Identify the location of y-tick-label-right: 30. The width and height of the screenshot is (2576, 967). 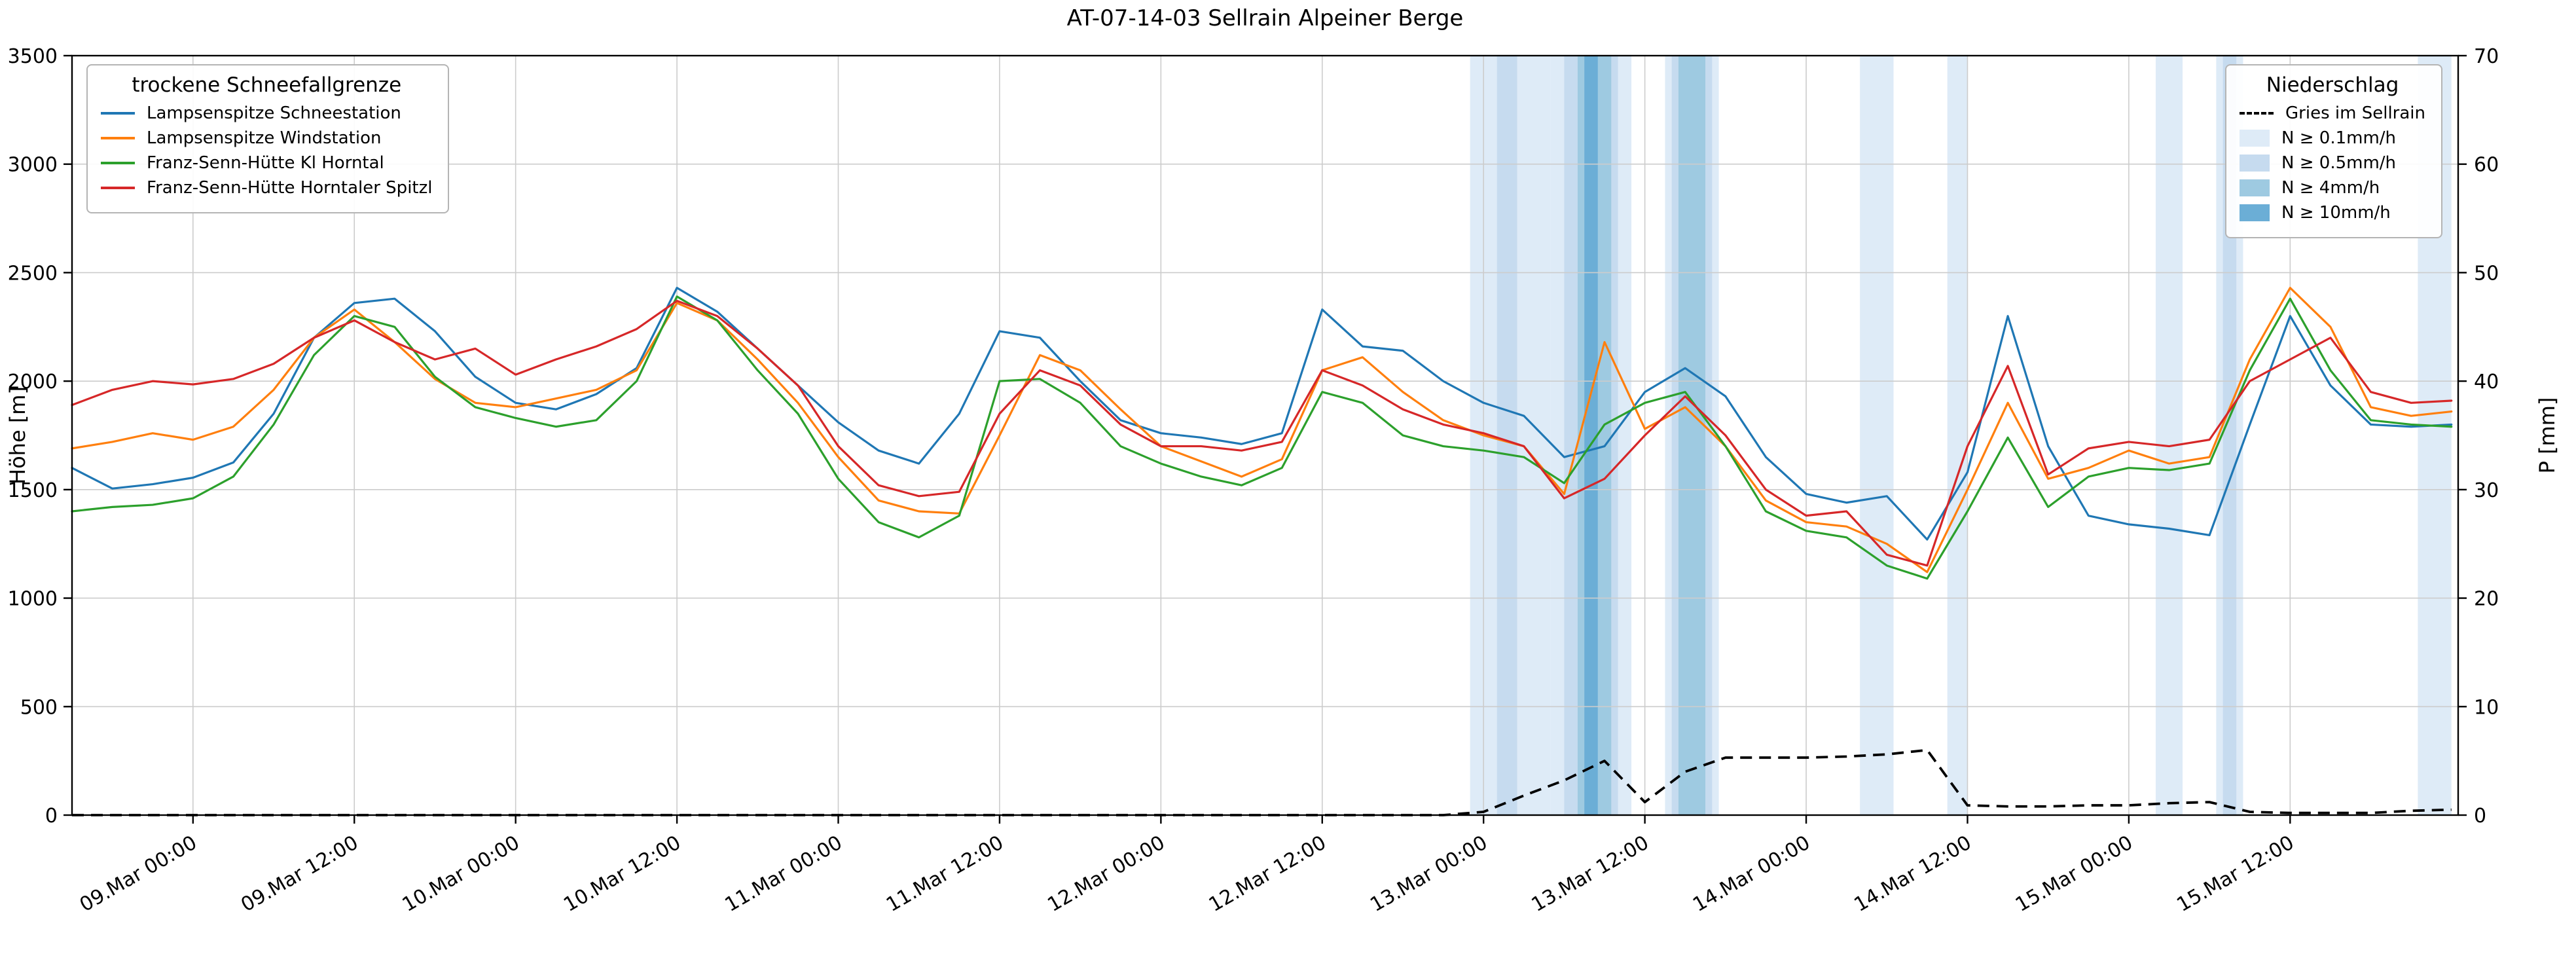
(2486, 491).